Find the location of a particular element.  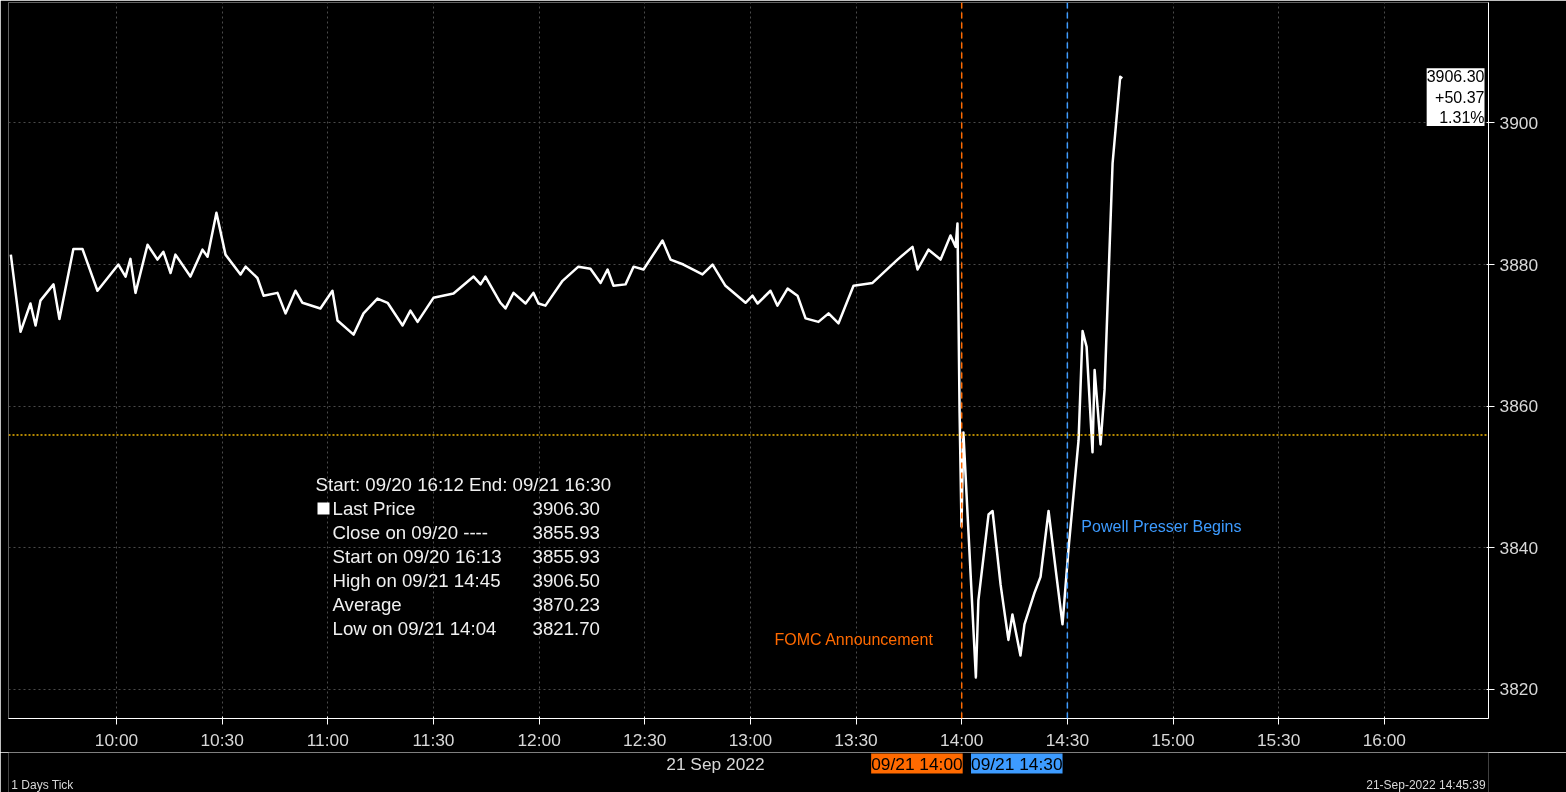

x-tick-label: 15:30 is located at coordinates (1278, 739).